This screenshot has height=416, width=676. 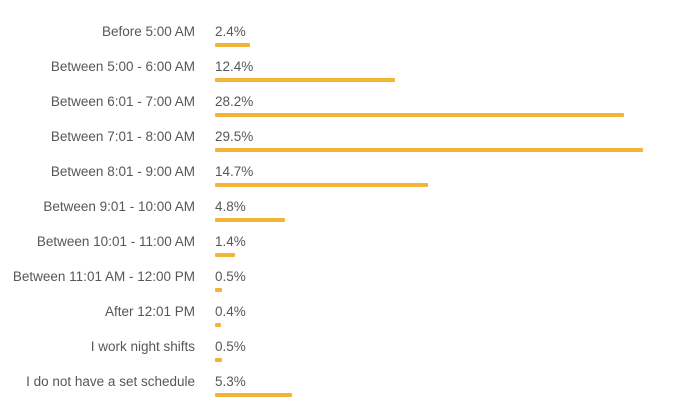 I want to click on value-cell: 1.4%, so click(x=230, y=245).